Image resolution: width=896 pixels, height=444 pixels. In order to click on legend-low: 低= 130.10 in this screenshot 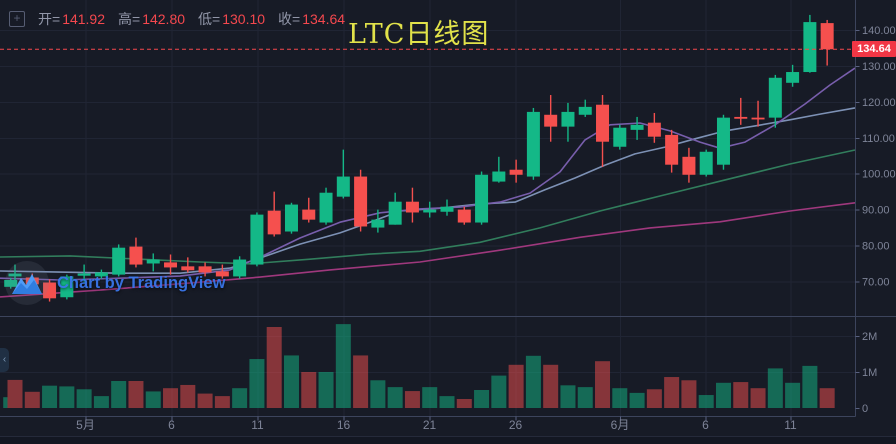, I will do `click(232, 19)`.